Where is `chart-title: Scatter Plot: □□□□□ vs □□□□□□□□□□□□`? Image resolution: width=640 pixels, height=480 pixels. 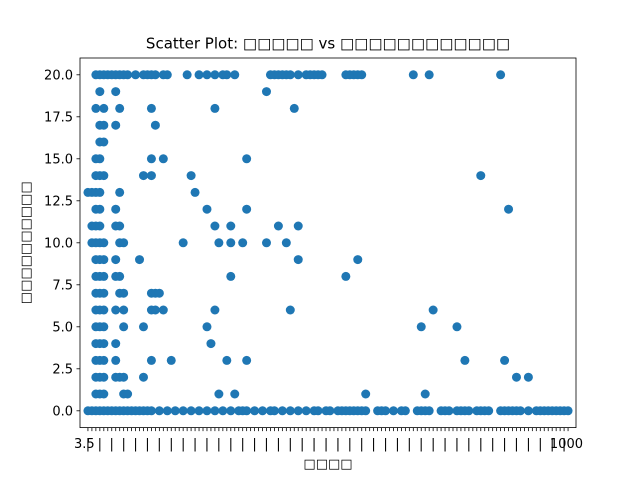
chart-title: Scatter Plot: □□□□□ vs □□□□□□□□□□□□ is located at coordinates (328, 44).